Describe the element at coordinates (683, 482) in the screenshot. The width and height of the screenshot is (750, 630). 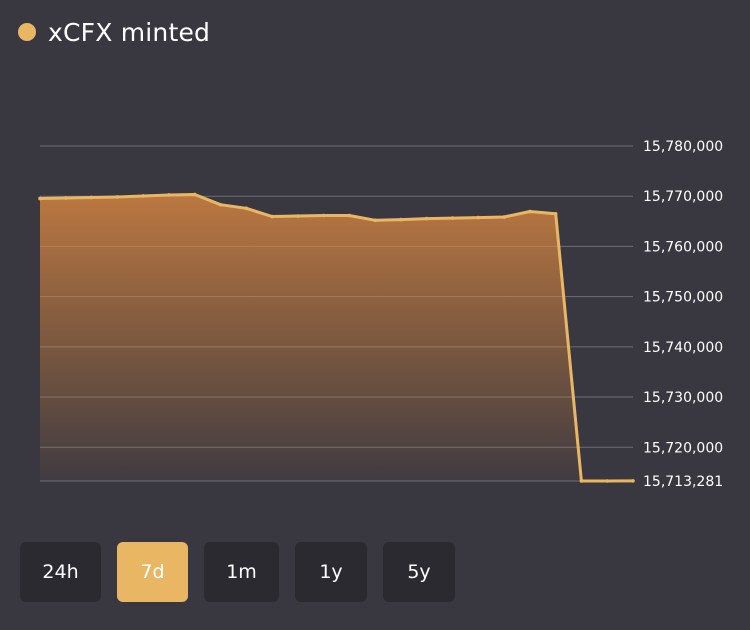
I see `y-tick-label: 15,713,281` at that location.